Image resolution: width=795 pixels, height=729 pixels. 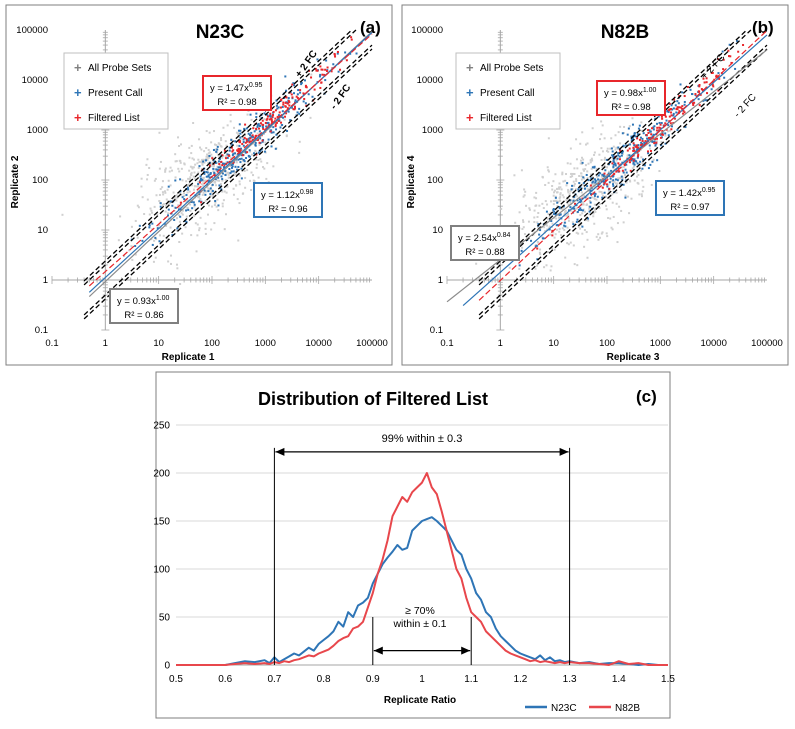 What do you see at coordinates (32, 30) in the screenshot?
I see `panel-a-y-tick-label: 100000` at bounding box center [32, 30].